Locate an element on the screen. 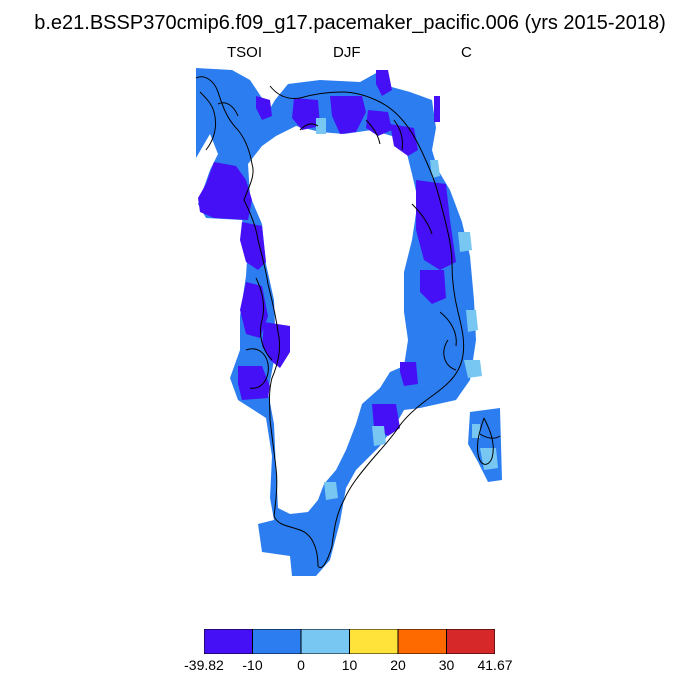 Image resolution: width=700 pixels, height=700 pixels. colorbar is located at coordinates (349, 641).